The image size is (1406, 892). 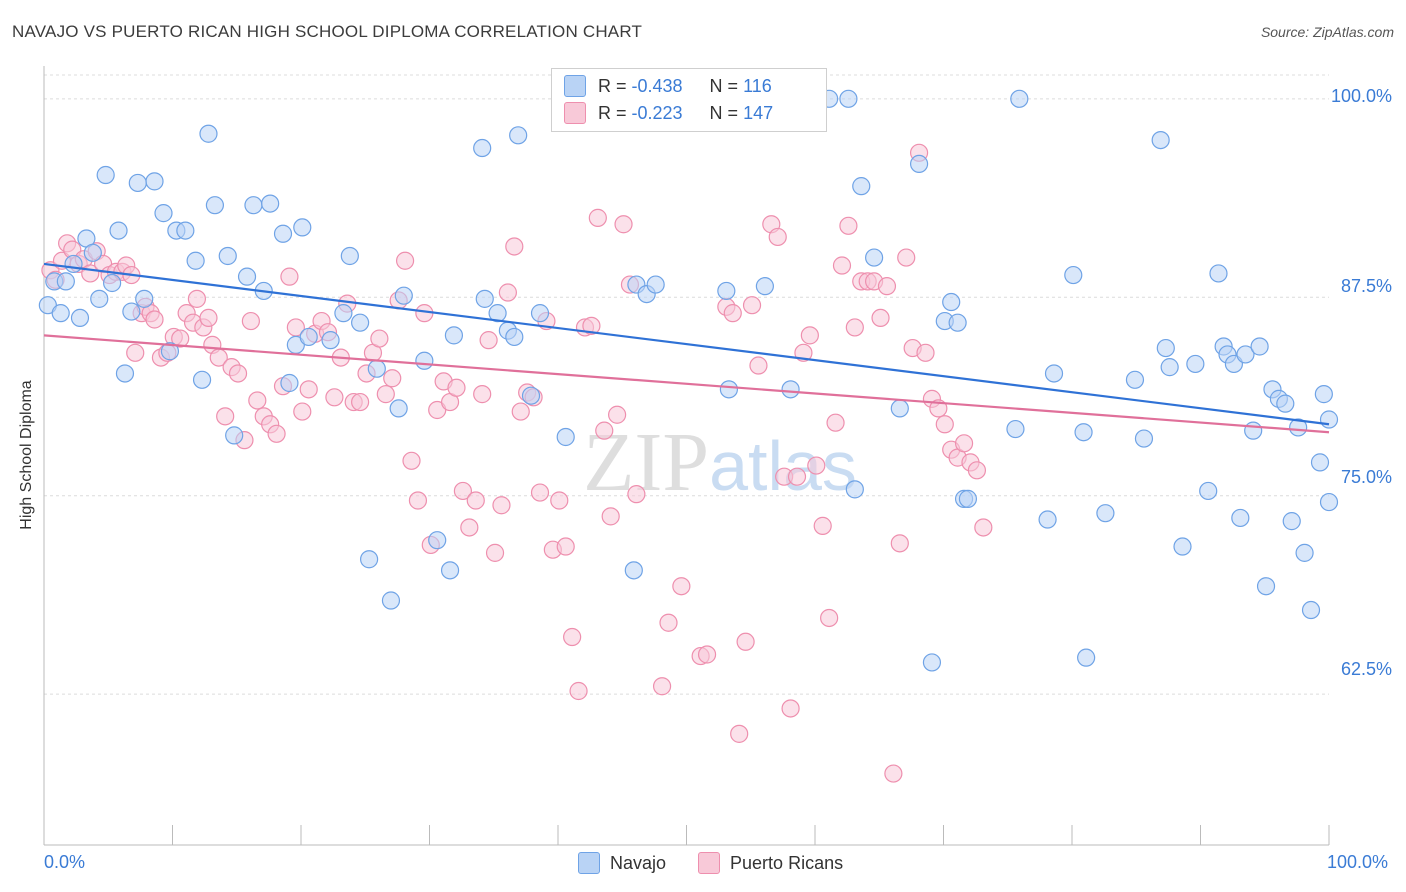 I want to click on y-tick-label: 87.5%, so click(x=1366, y=286).